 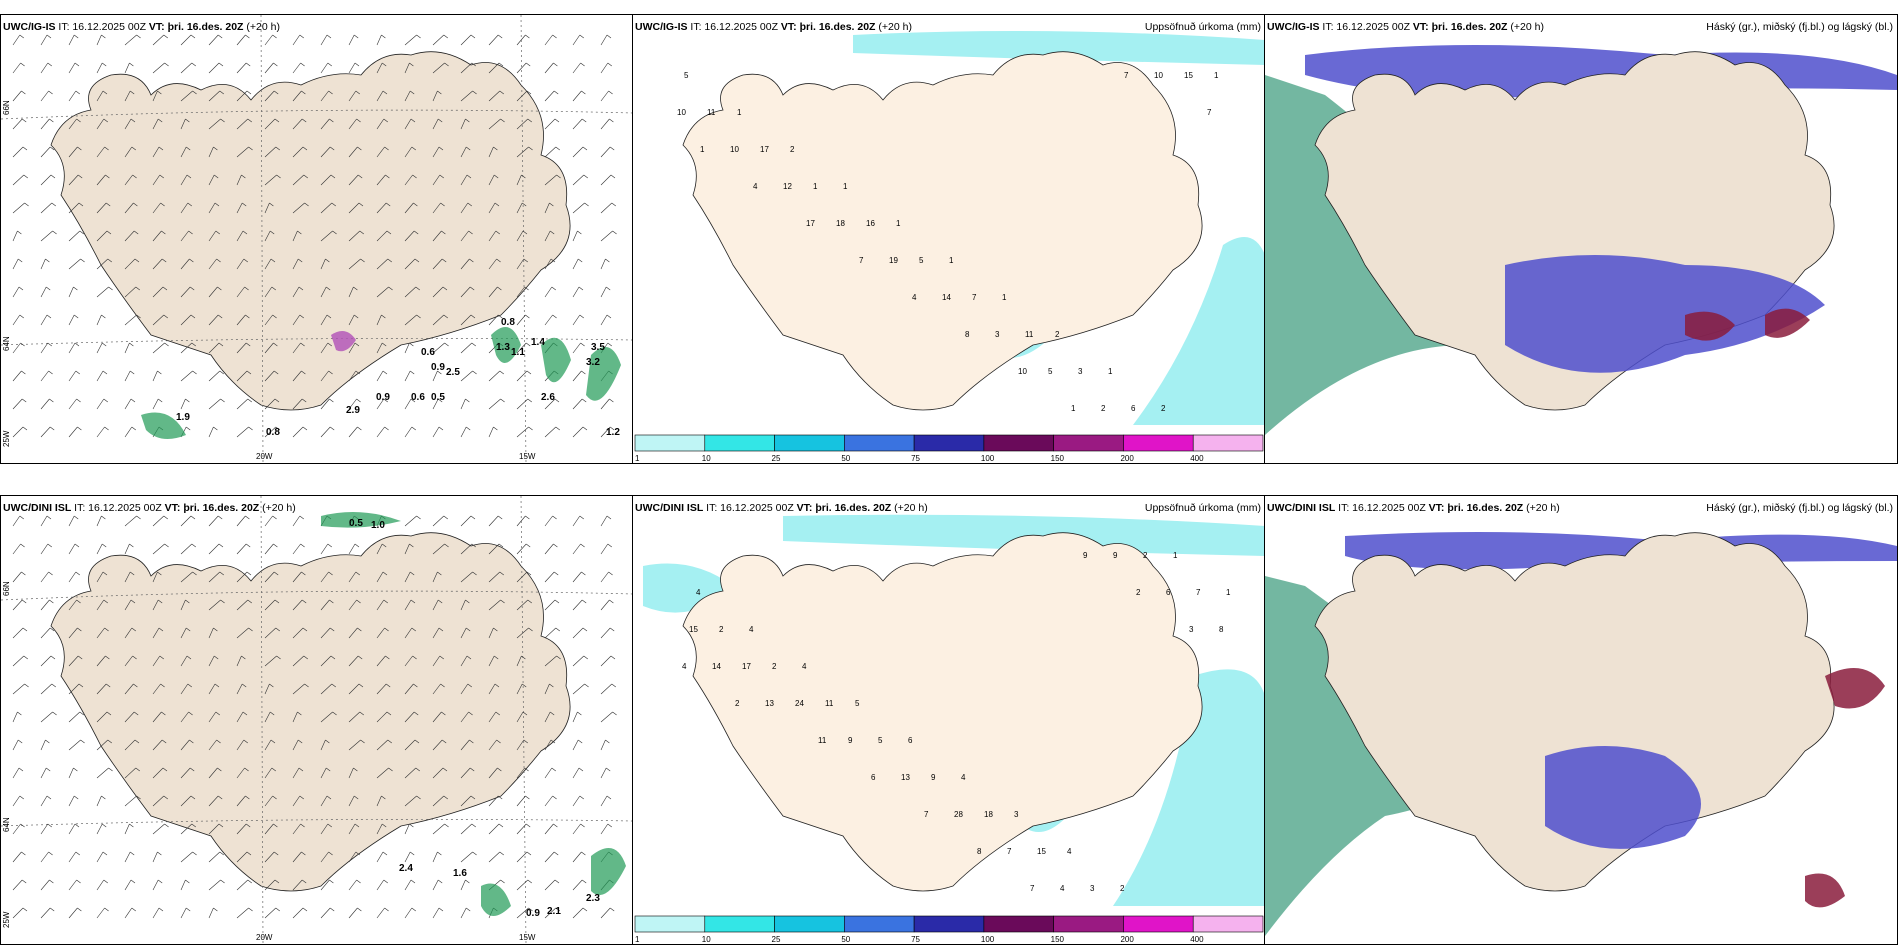 I want to click on wind-value-label: 0.8, so click(x=508, y=322).